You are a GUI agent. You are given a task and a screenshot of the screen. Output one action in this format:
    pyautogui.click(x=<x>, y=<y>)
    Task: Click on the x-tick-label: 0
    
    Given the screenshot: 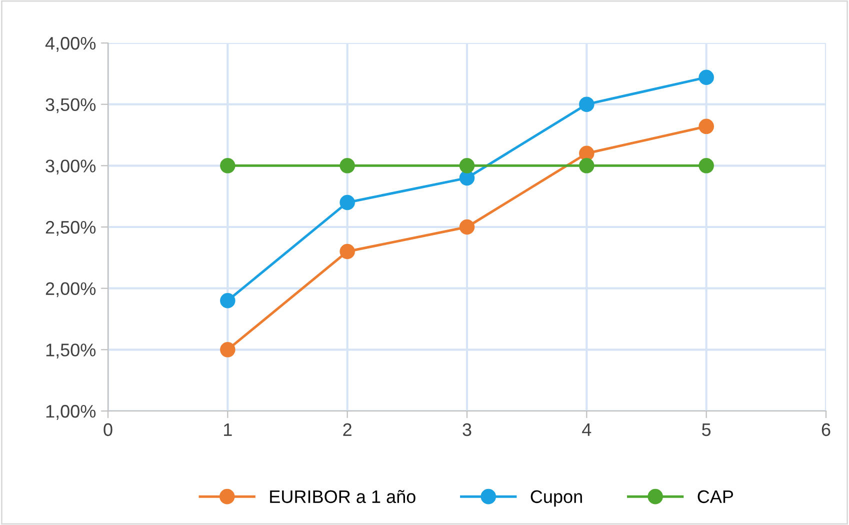 What is the action you would take?
    pyautogui.click(x=108, y=429)
    